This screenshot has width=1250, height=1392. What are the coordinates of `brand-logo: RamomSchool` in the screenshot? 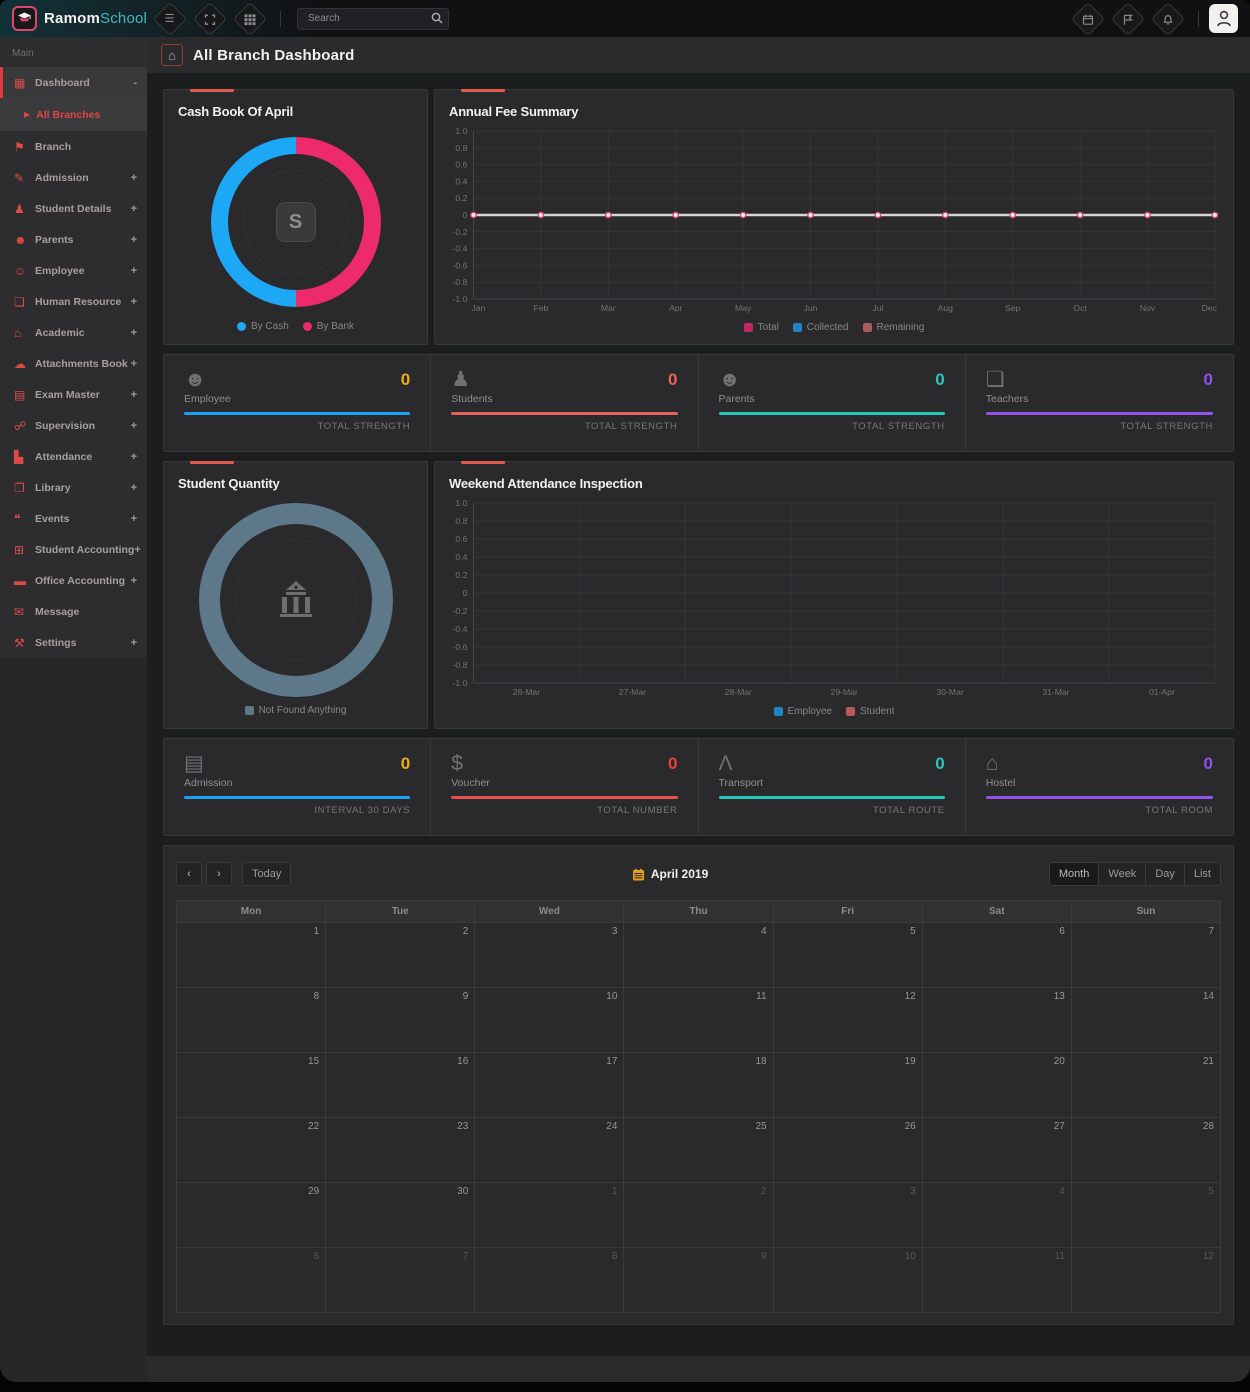 It's located at (81, 18).